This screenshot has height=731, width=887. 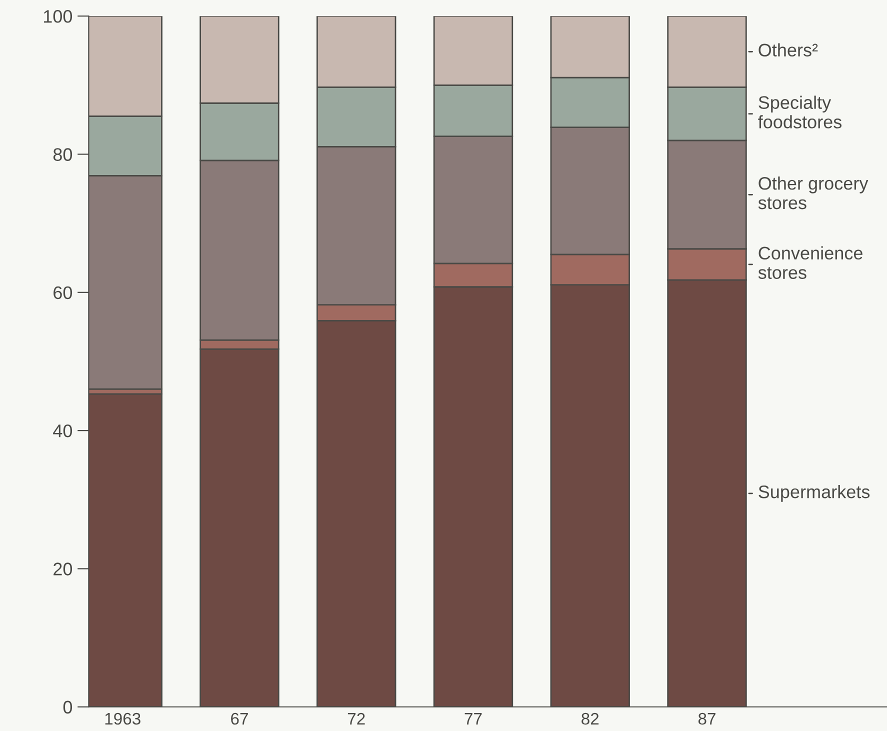 What do you see at coordinates (590, 718) in the screenshot?
I see `x-tick-label: 82` at bounding box center [590, 718].